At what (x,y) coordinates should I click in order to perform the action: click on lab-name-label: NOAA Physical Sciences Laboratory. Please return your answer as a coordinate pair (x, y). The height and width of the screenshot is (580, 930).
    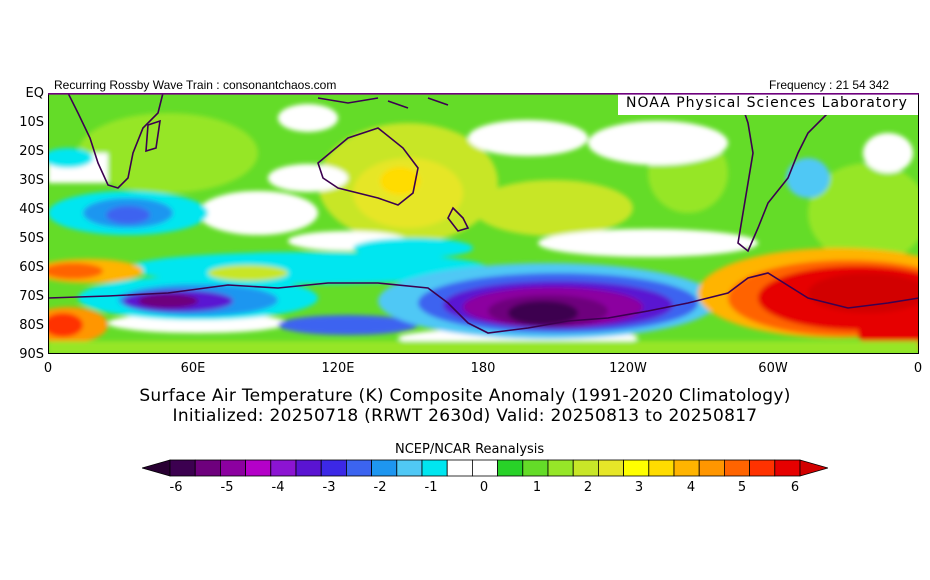
    Looking at the image, I should click on (767, 103).